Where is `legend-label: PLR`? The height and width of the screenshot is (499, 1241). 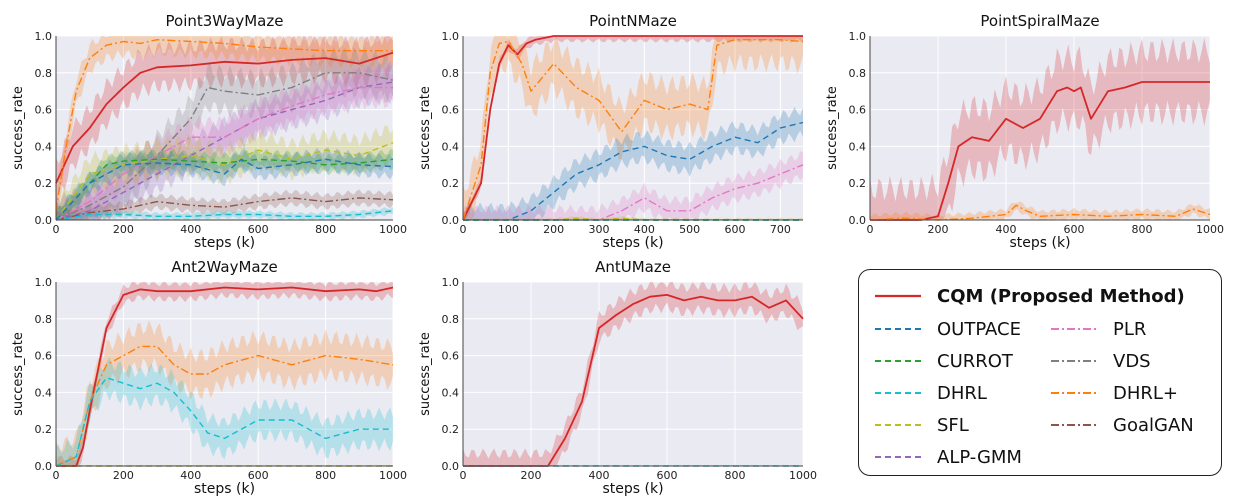 legend-label: PLR is located at coordinates (1130, 329).